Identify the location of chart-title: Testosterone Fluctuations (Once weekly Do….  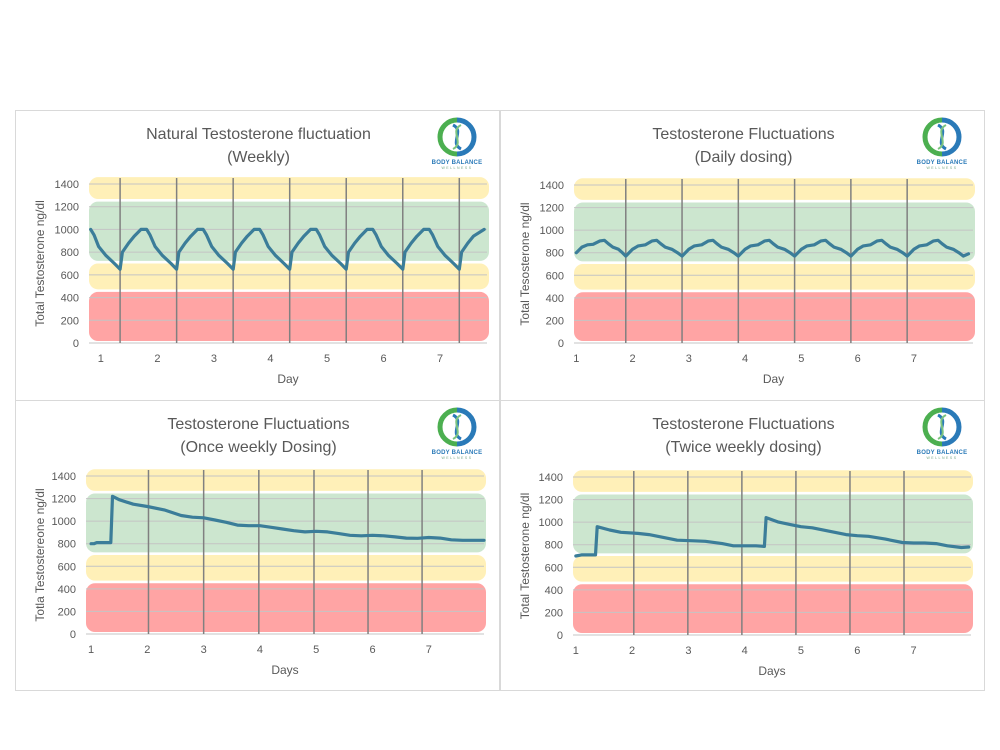
(258, 436).